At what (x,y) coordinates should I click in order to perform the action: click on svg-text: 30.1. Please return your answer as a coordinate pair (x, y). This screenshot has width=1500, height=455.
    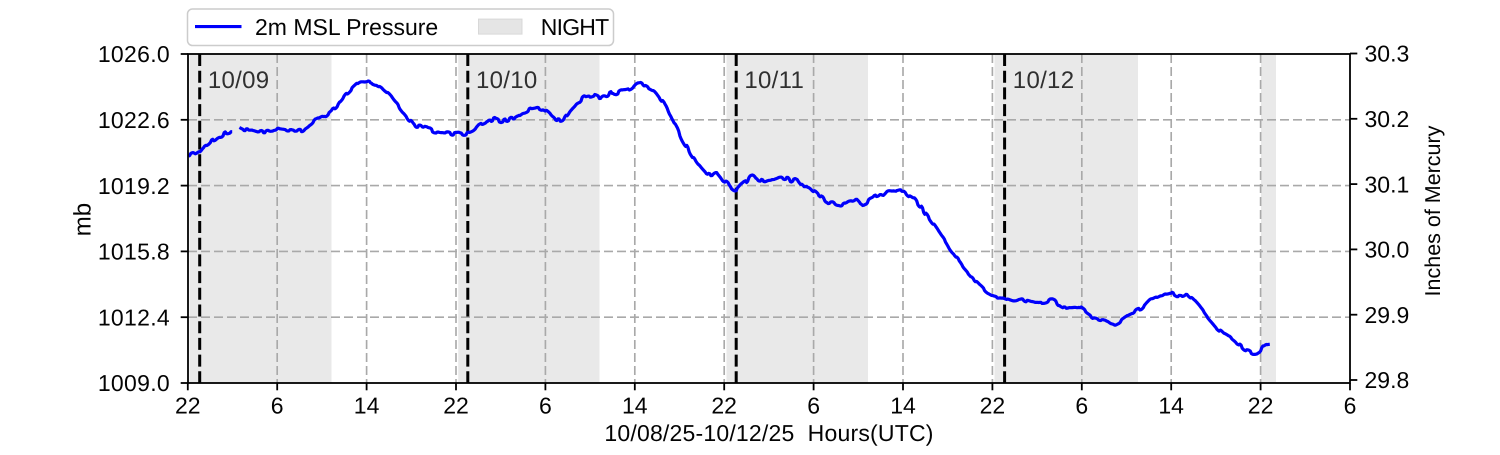
    Looking at the image, I should click on (1387, 184).